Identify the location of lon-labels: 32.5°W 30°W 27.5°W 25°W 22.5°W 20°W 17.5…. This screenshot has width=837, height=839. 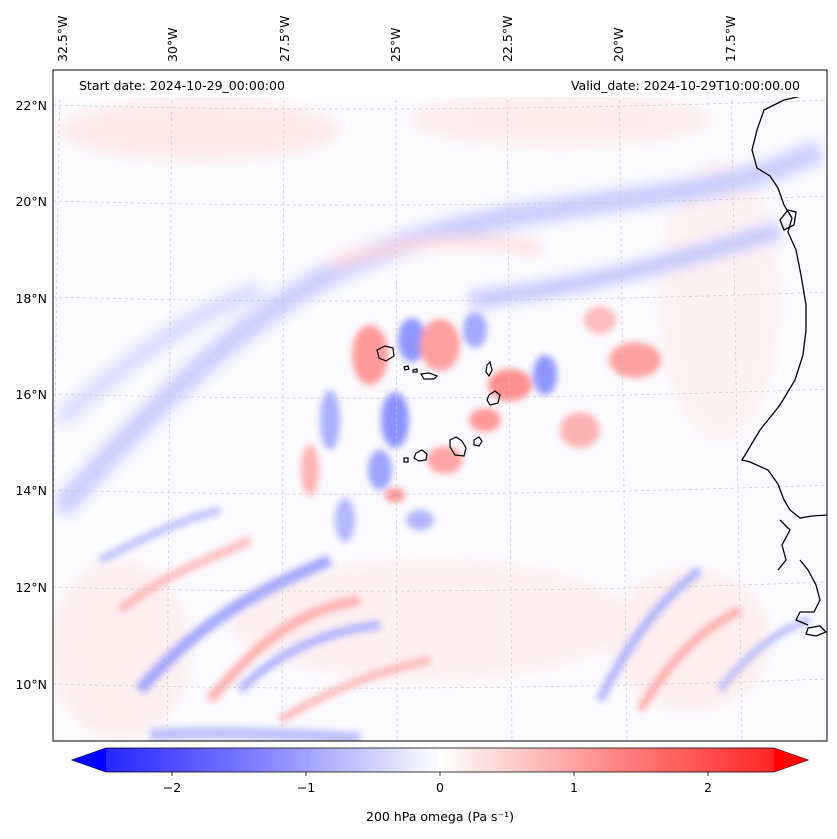
(396, 39).